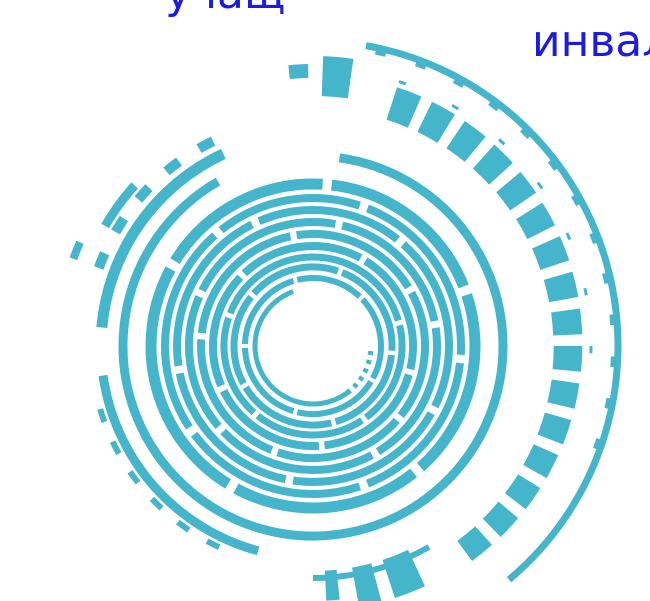  Describe the element at coordinates (225, 8) in the screenshot. I see `caption-top-fragment: учащ` at that location.